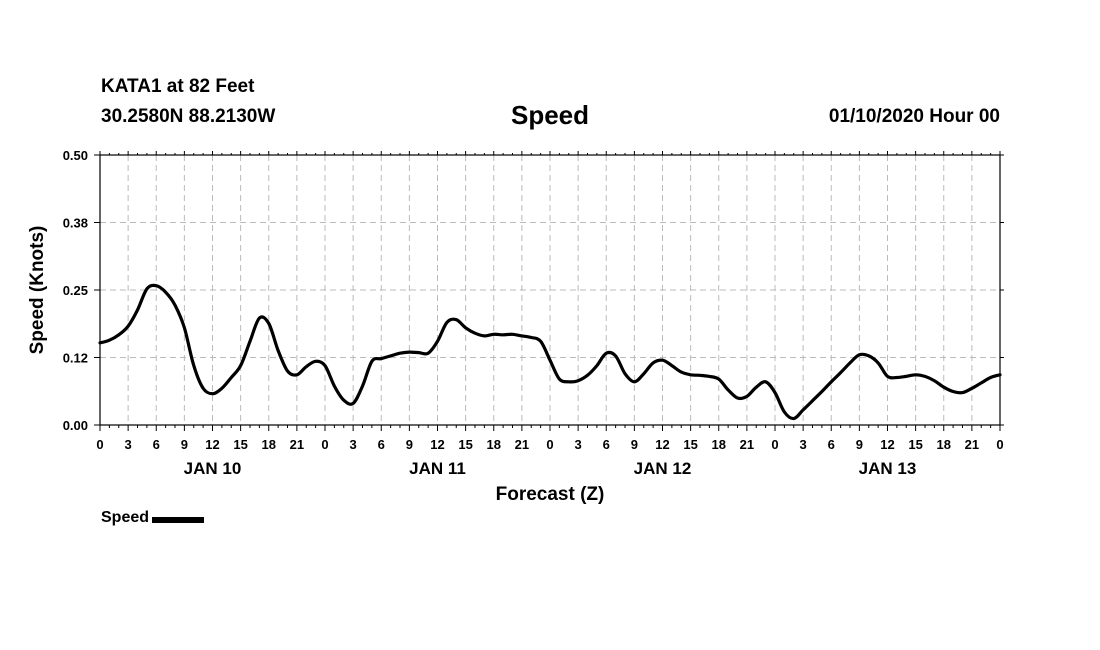  What do you see at coordinates (888, 468) in the screenshot?
I see `day-label: JAN 13` at bounding box center [888, 468].